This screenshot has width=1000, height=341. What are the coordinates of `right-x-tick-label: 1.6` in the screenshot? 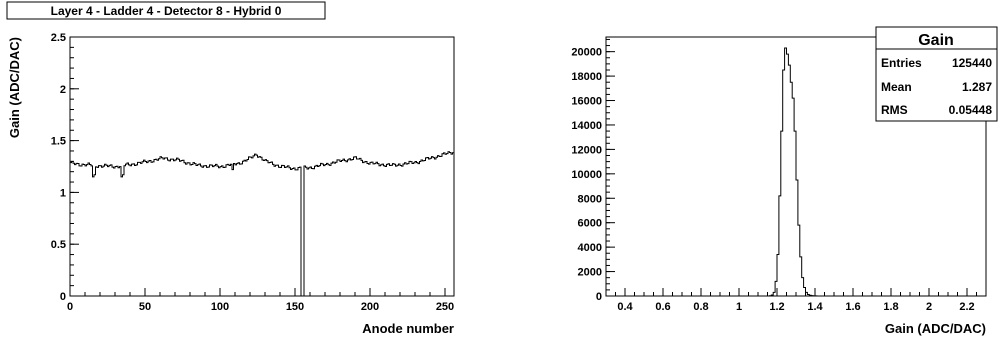 It's located at (852, 307).